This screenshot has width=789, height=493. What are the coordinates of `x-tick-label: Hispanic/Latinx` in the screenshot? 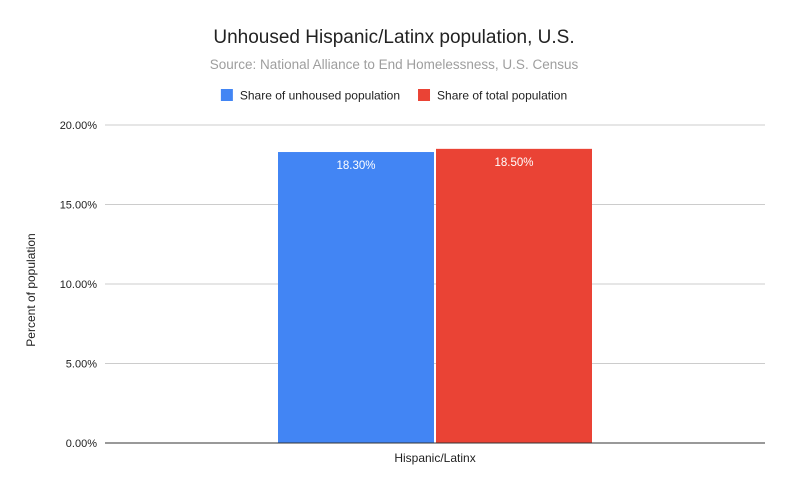 It's located at (434, 458).